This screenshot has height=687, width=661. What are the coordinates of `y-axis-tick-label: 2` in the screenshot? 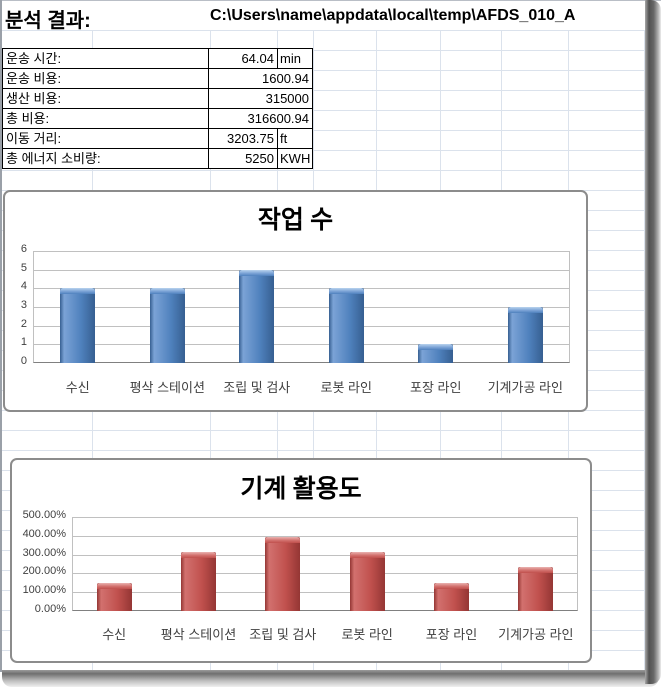 It's located at (23, 323).